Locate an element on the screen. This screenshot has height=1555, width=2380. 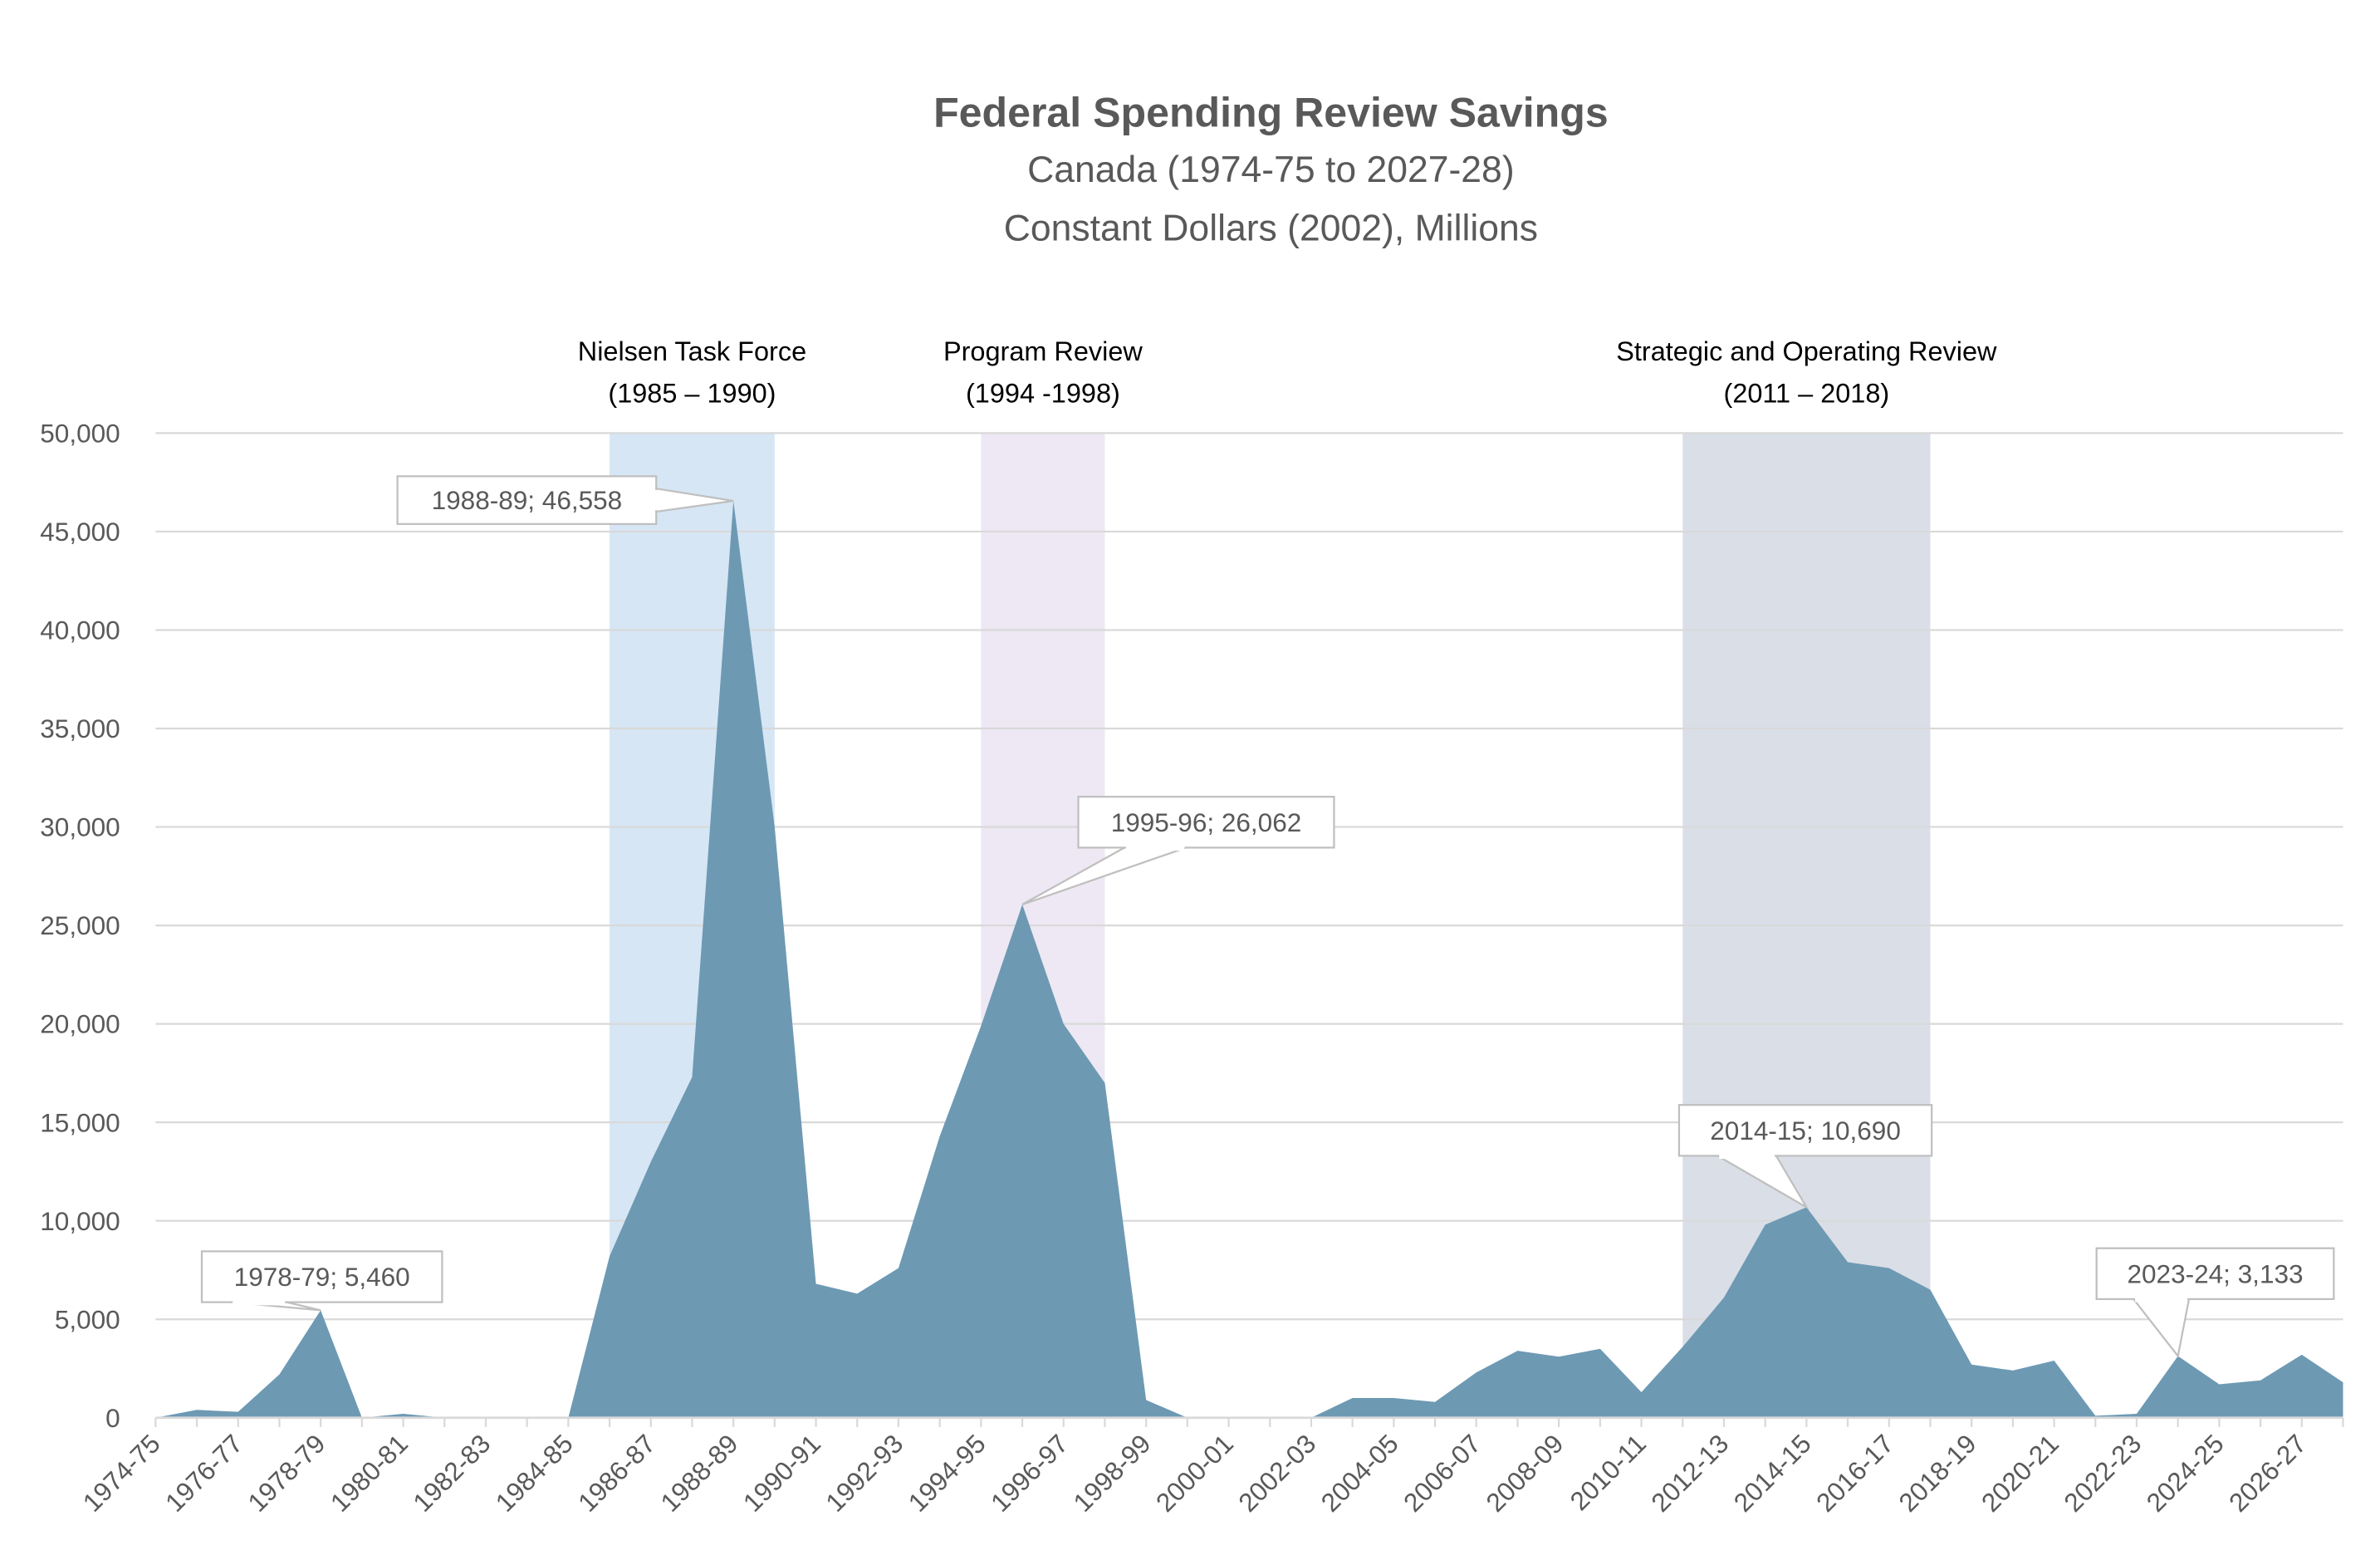
x-tick-label: 2006-07 is located at coordinates (1442, 1474).